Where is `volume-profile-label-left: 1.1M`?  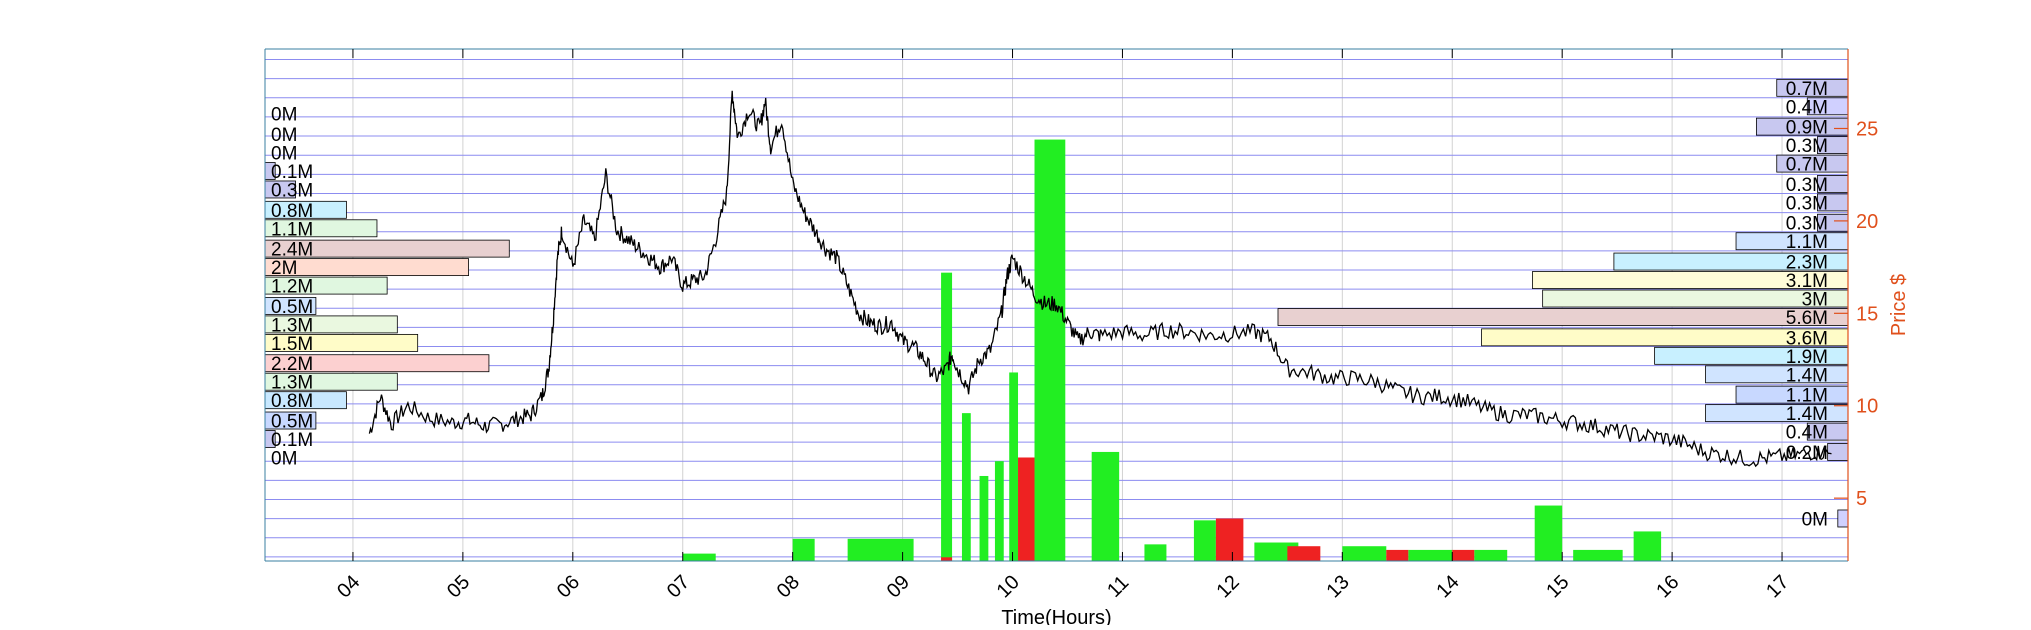 volume-profile-label-left: 1.1M is located at coordinates (292, 229).